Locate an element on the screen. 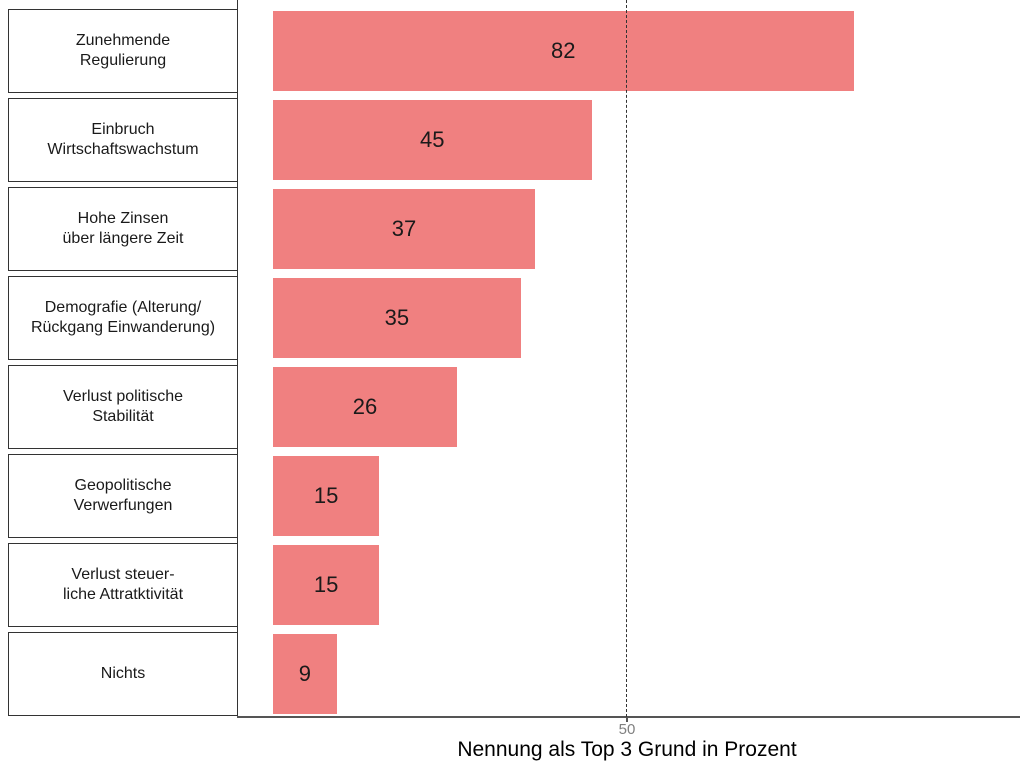 Image resolution: width=1024 pixels, height=769 pixels. reference-line is located at coordinates (627, 358).